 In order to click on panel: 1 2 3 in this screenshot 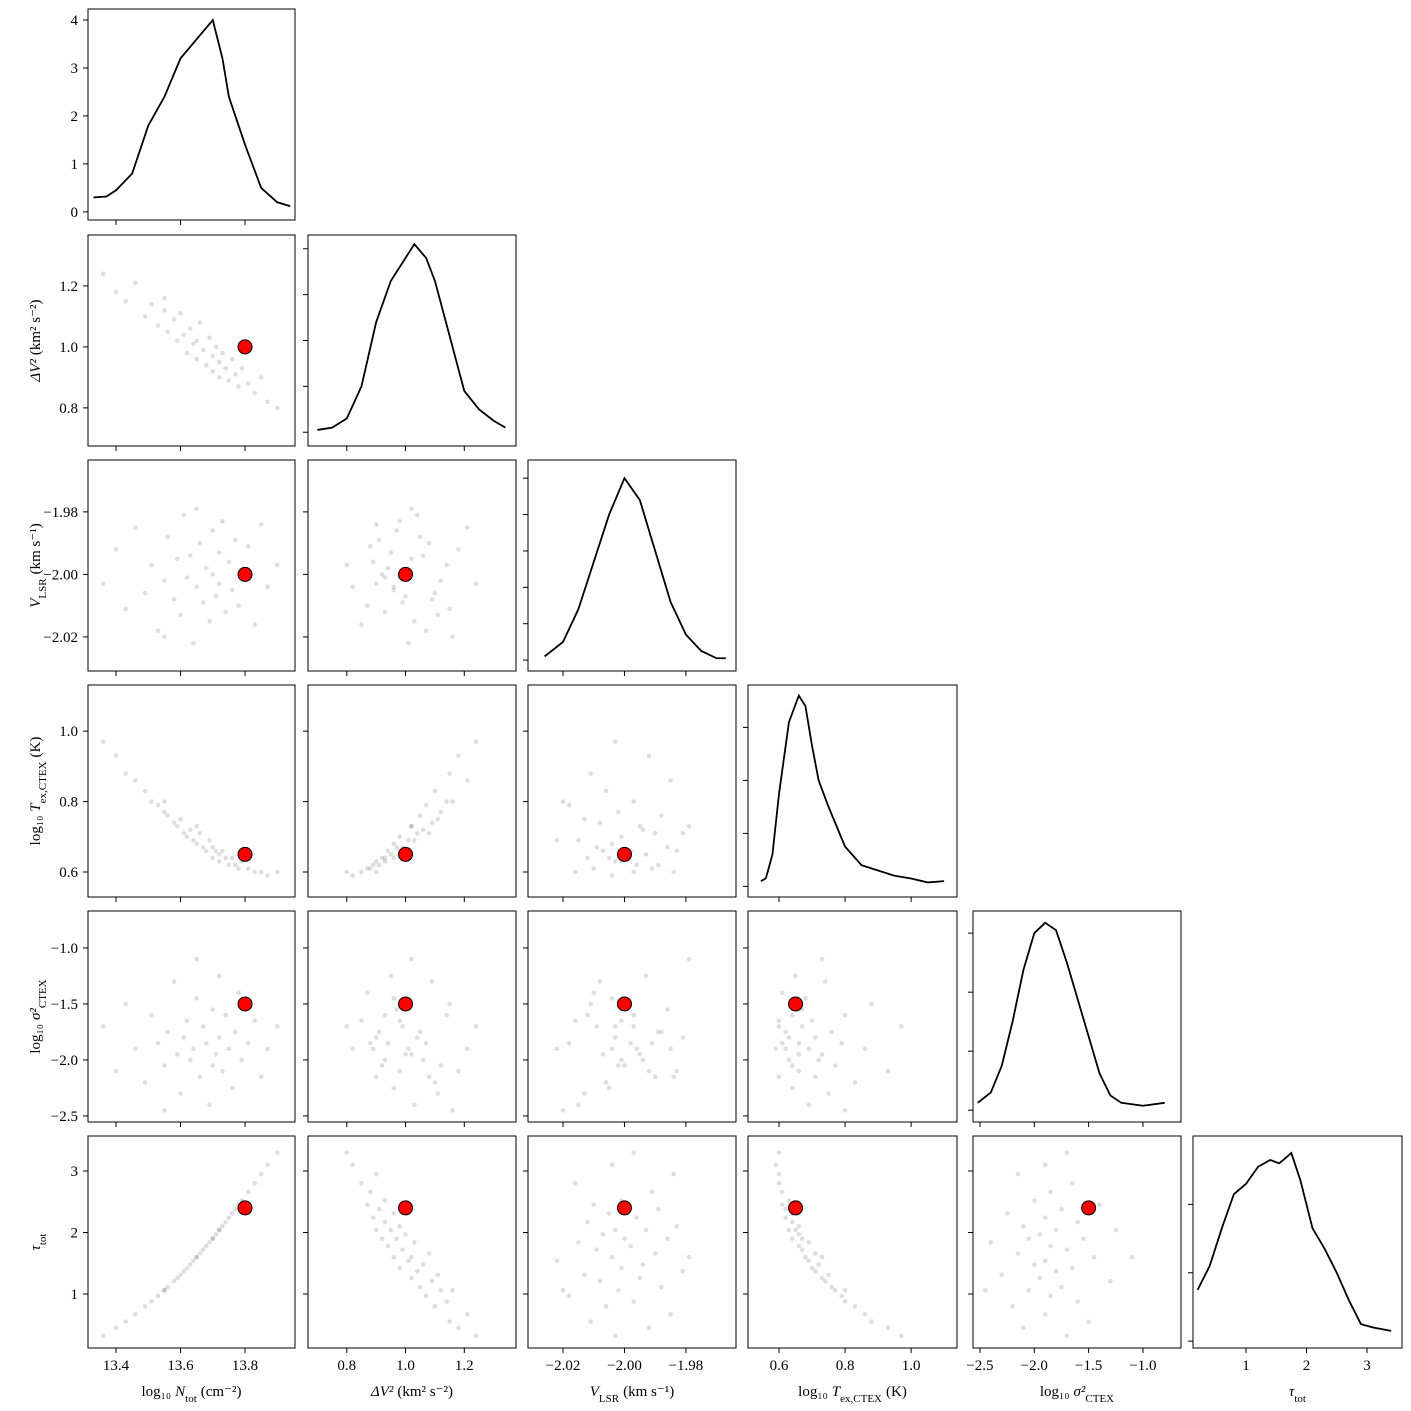, I will do `click(1295, 1254)`.